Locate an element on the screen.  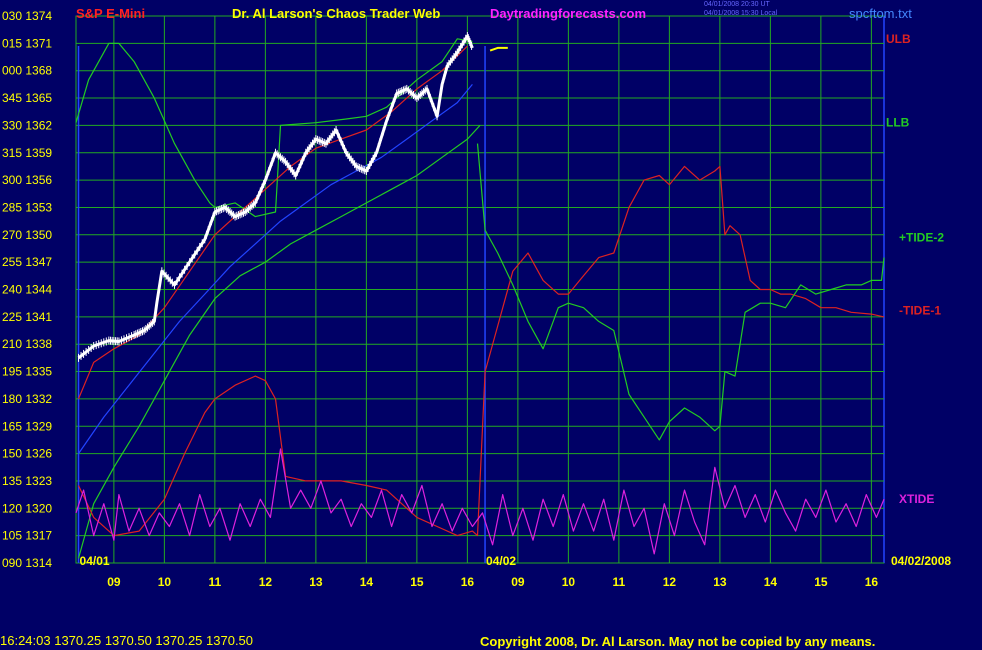
last-quote: 16:24:03 1370.25 1370.50 1370.25 1370.50 is located at coordinates (127, 640).